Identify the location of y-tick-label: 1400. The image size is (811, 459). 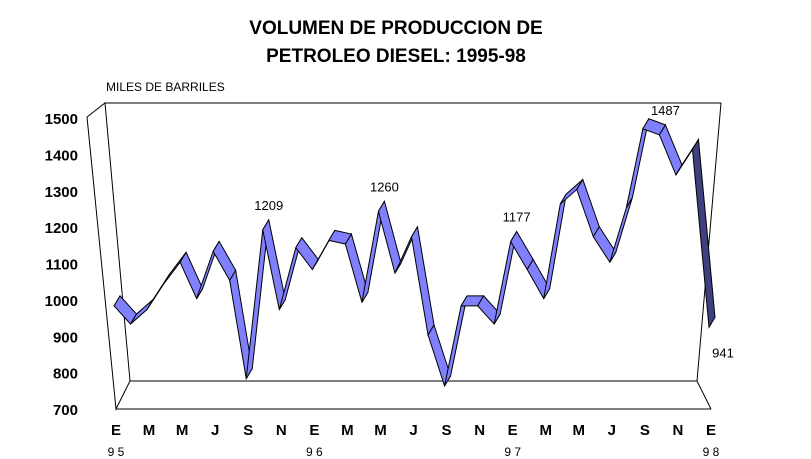
(61, 155).